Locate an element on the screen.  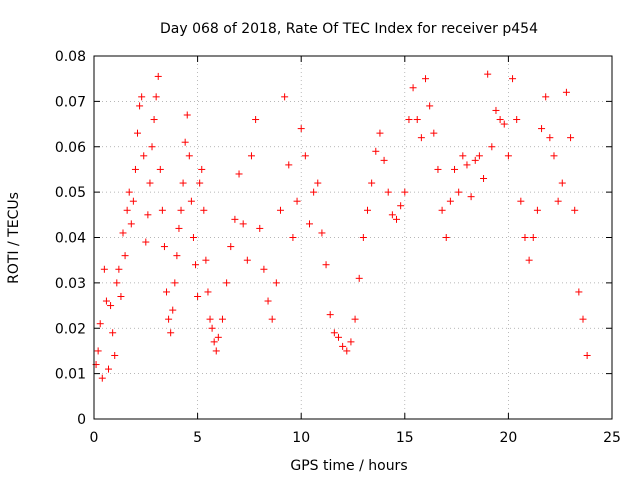
y-tick-label: 0.01 is located at coordinates (70, 375).